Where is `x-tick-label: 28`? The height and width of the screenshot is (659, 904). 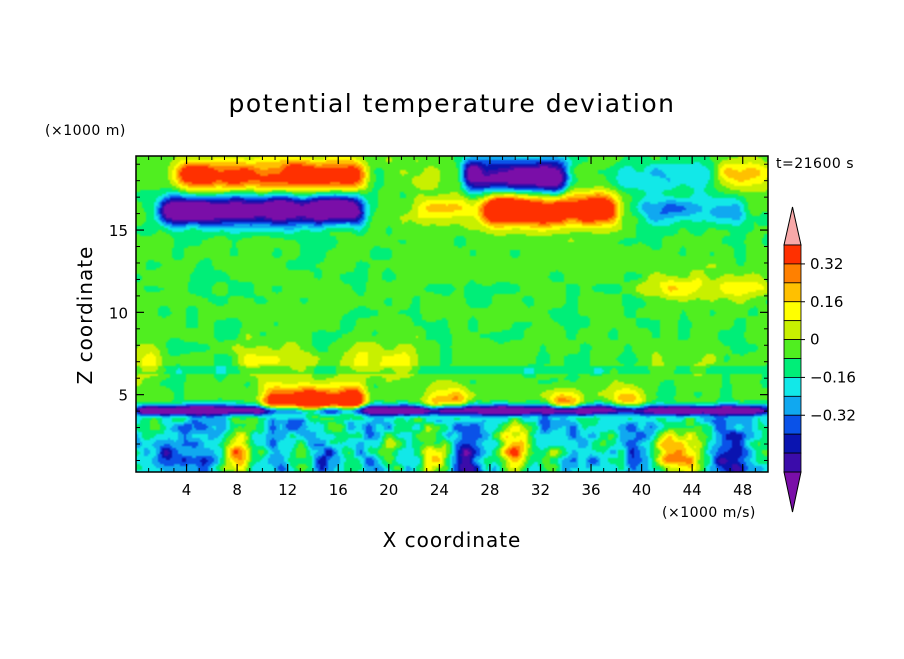
x-tick-label: 28 is located at coordinates (489, 490).